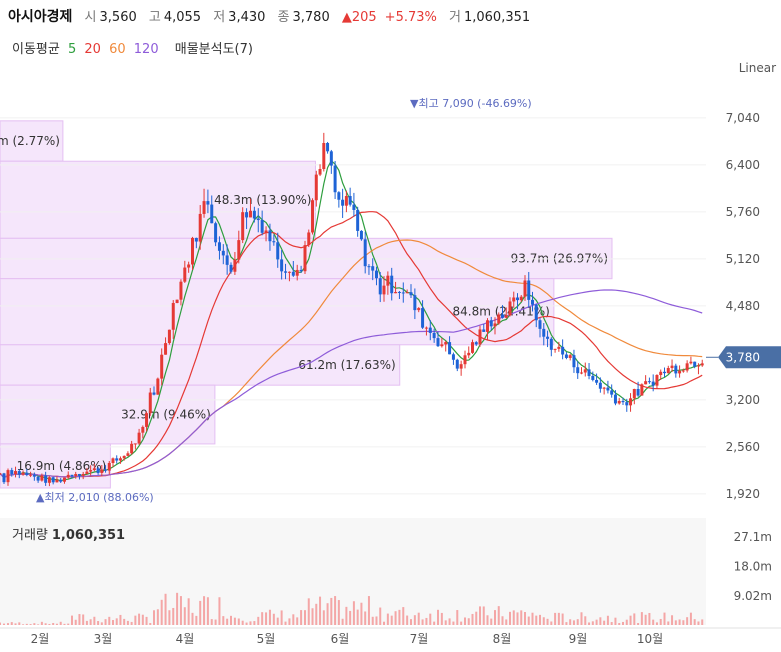 Image resolution: width=781 pixels, height=652 pixels. Describe the element at coordinates (62, 466) in the screenshot. I see `volume-profile-label: 16.9m (4.86%)` at that location.